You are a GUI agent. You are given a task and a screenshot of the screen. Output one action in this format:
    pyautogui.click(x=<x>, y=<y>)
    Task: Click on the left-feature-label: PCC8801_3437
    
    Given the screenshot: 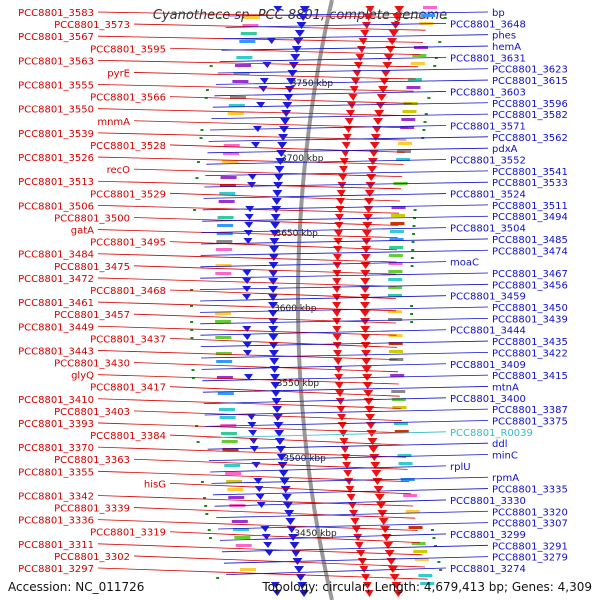 What is the action you would take?
    pyautogui.click(x=128, y=339)
    